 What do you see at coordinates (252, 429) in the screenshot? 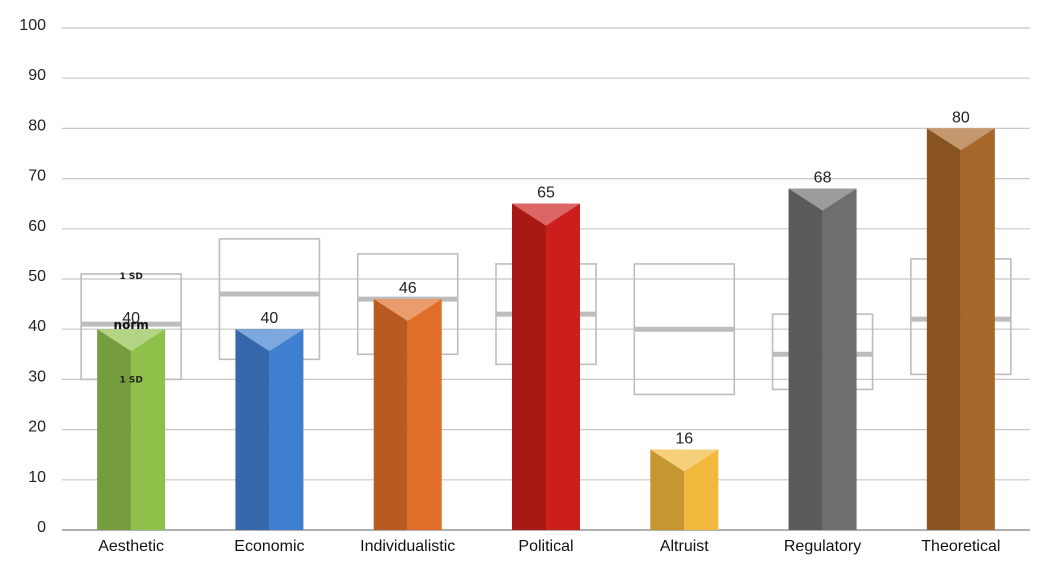
I see `bar-economic-left-face` at bounding box center [252, 429].